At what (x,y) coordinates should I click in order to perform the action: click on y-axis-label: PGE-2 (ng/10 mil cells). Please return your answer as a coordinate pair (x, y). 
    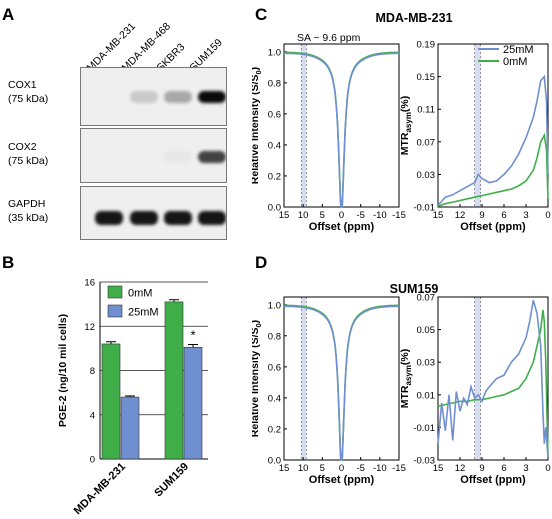
    Looking at the image, I should click on (63, 370).